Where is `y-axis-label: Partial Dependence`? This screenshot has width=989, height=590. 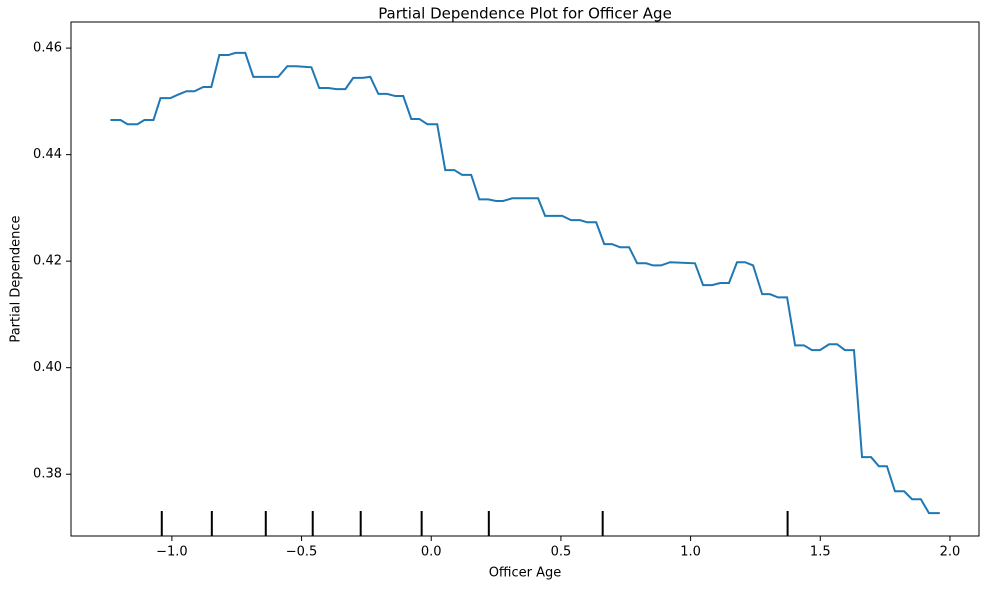 y-axis-label: Partial Dependence is located at coordinates (16, 278).